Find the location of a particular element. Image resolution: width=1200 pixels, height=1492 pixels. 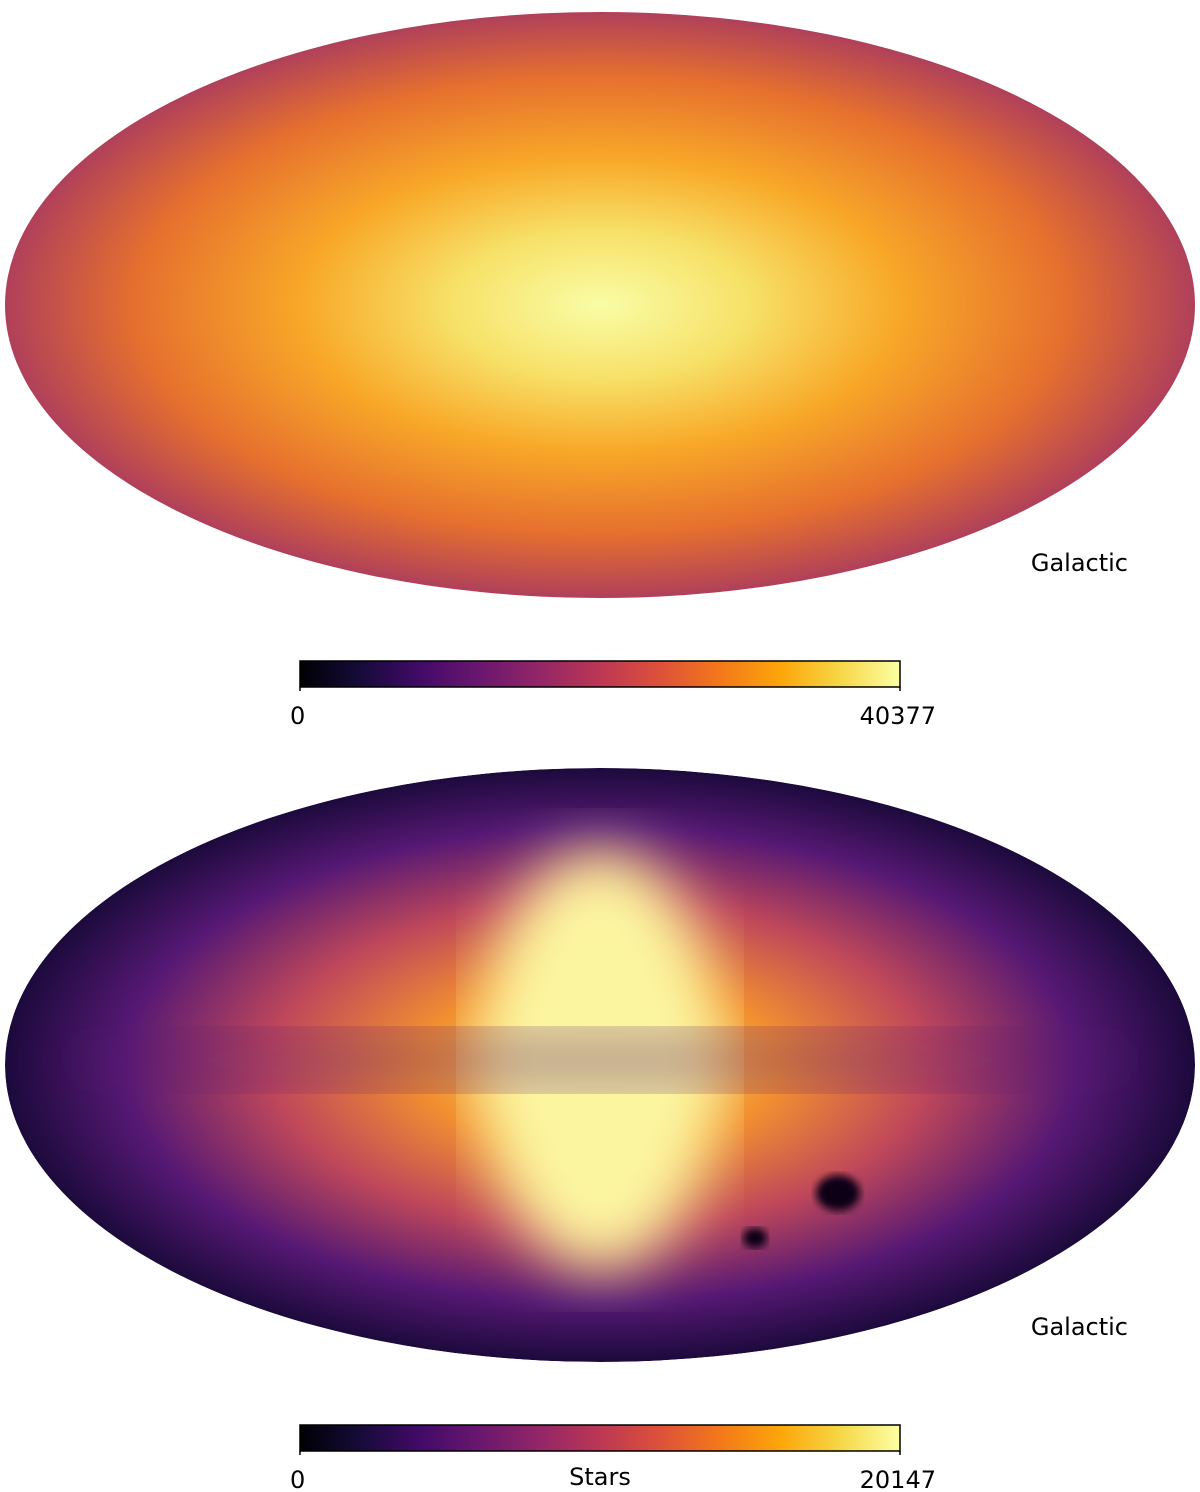

colorbar-tick-label: 40377 is located at coordinates (898, 716).